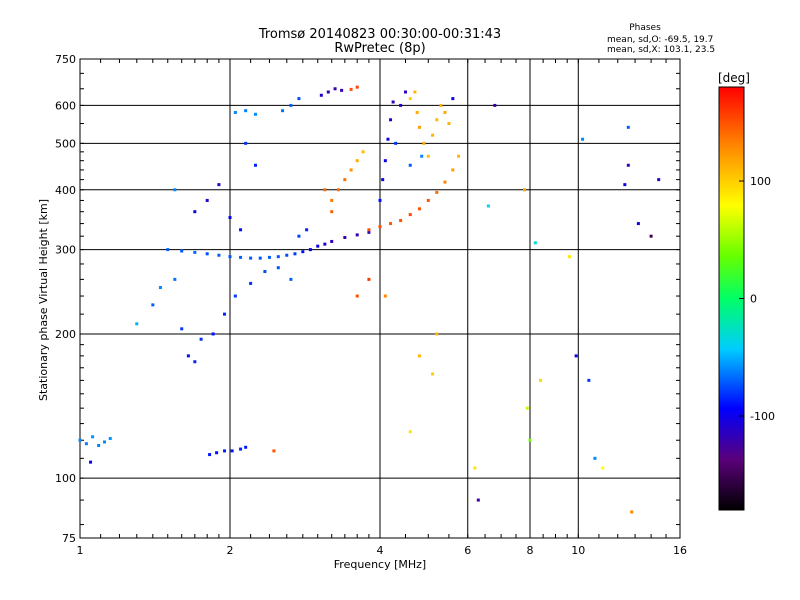 Image resolution: width=800 pixels, height=600 pixels. I want to click on colorbar-tick-label: 0, so click(753, 299).